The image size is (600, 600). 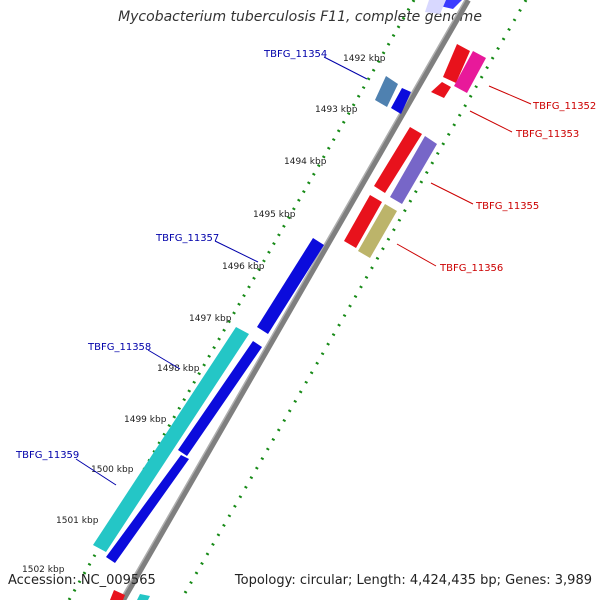 What do you see at coordinates (547, 134) in the screenshot?
I see `gene-label-tbfg-11353: TBFG_11353` at bounding box center [547, 134].